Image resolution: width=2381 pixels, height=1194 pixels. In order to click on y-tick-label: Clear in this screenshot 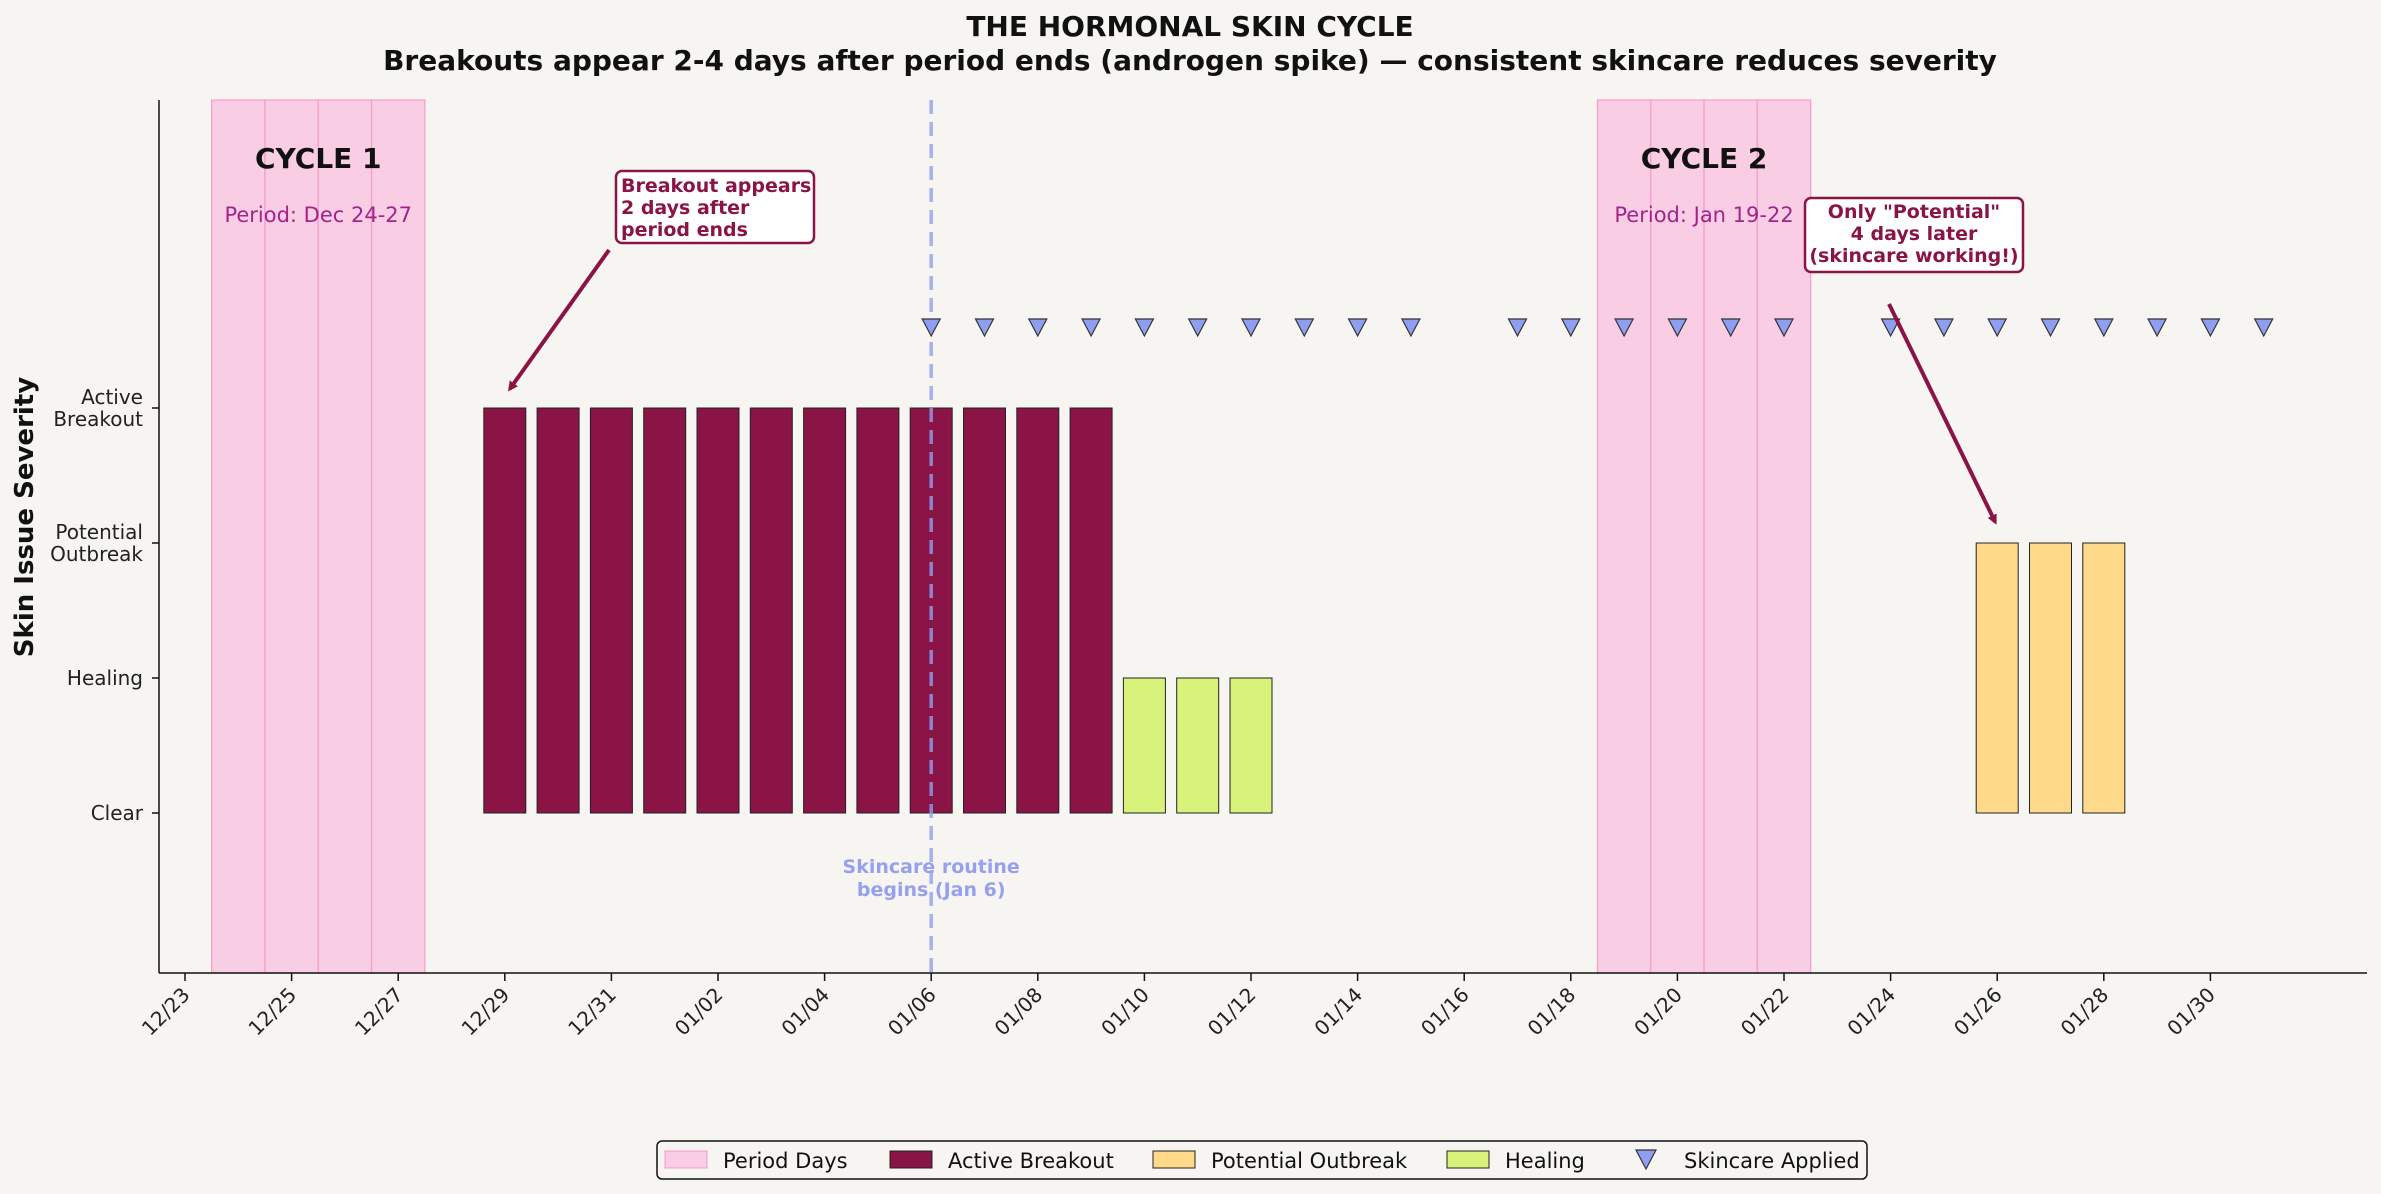, I will do `click(117, 813)`.